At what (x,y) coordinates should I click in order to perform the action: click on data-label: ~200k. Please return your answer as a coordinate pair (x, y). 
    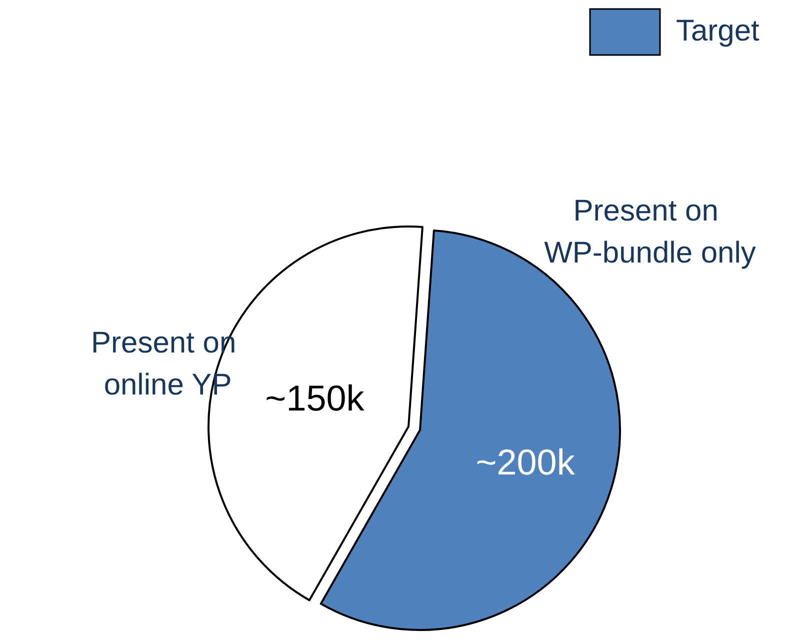
    Looking at the image, I should click on (526, 461).